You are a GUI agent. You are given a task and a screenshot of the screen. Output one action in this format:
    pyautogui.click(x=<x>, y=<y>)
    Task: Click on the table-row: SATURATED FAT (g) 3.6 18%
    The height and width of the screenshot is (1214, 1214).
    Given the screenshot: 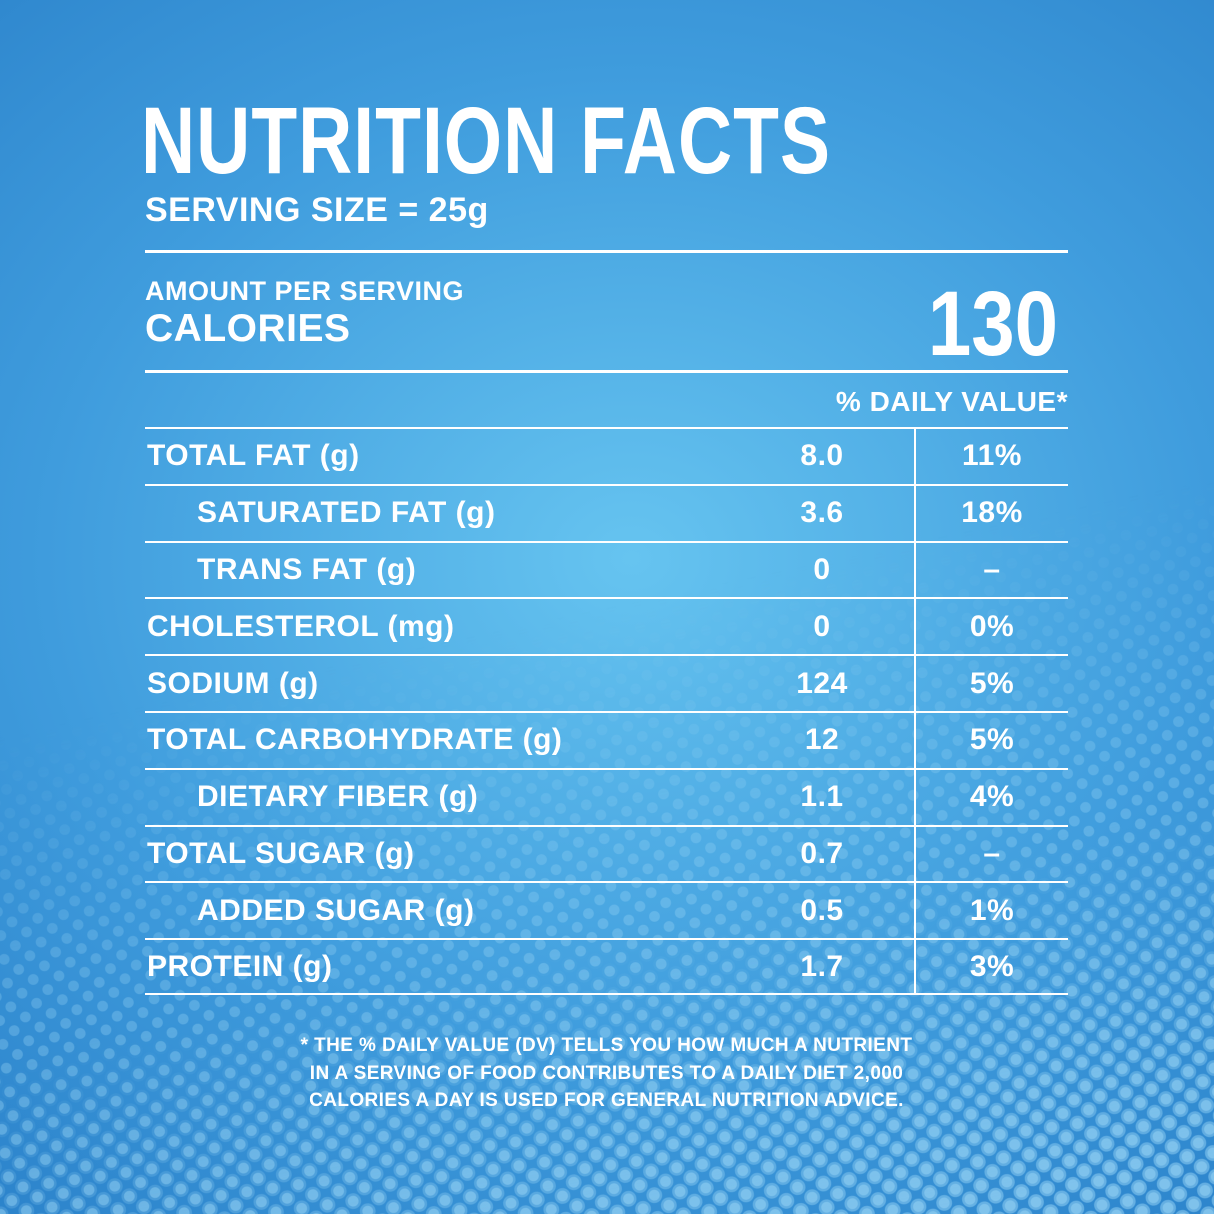 What is the action you would take?
    pyautogui.click(x=606, y=512)
    